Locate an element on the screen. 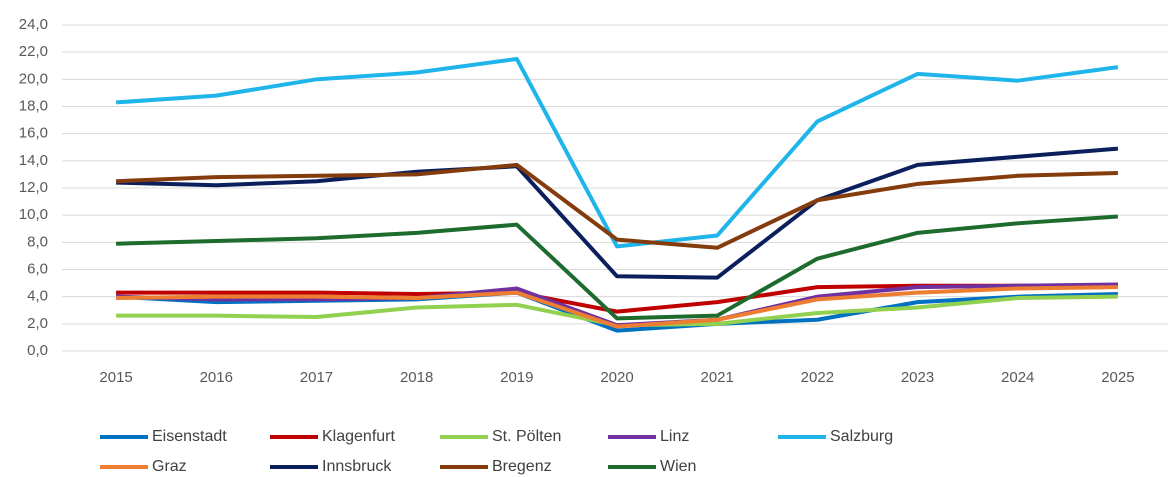 Image resolution: width=1172 pixels, height=477 pixels. x-tick-label: 2023 is located at coordinates (917, 377).